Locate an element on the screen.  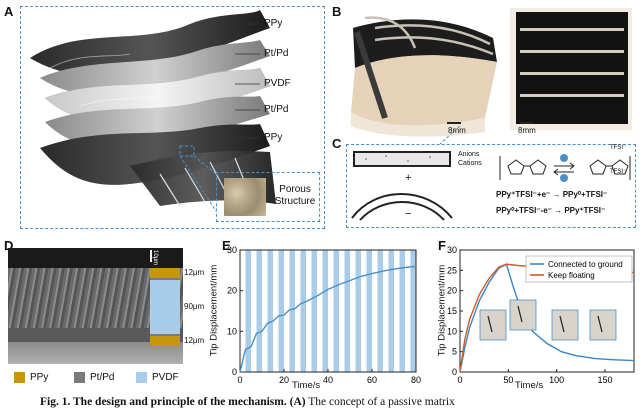
reaction-equation-2: PPy⁰+TFSI⁻-e⁻ → PPy⁺TFSI⁻ is located at coordinates (551, 210).